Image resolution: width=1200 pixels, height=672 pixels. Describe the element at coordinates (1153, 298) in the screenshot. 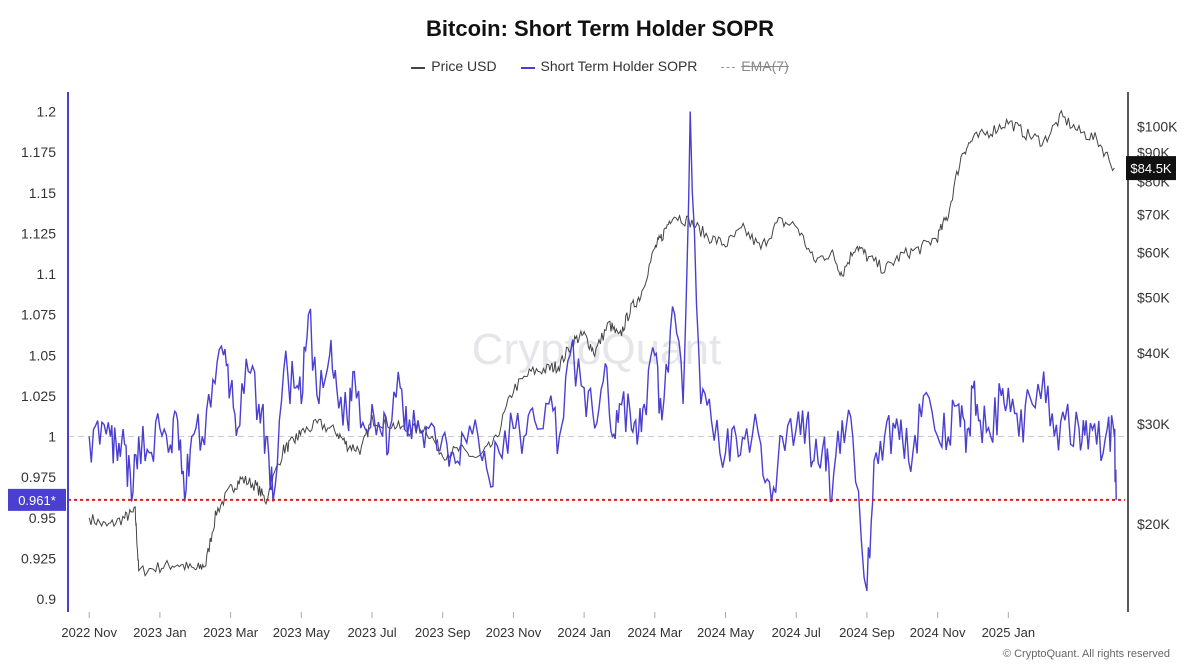

I see `right-tick-label: $50K` at that location.